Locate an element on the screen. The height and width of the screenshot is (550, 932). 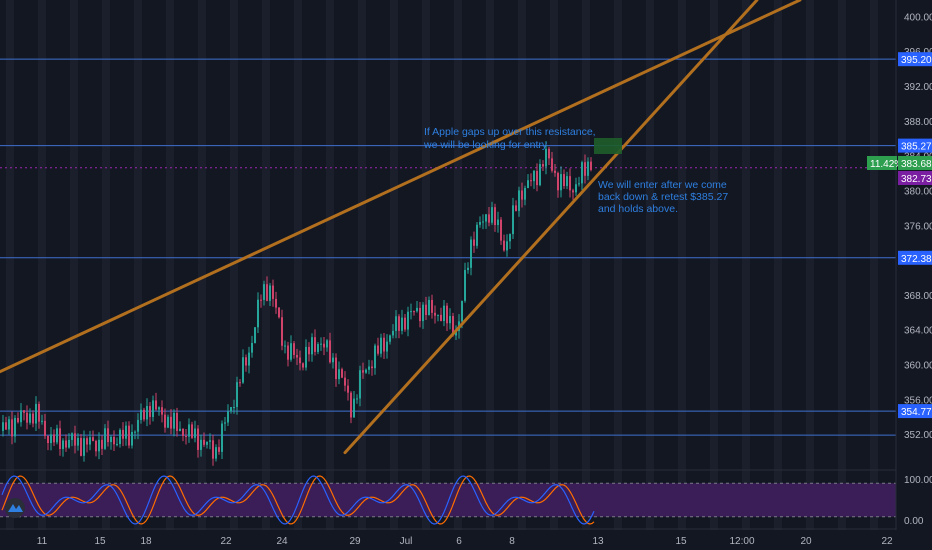
price-tick-label: 360.00 is located at coordinates (918, 366).